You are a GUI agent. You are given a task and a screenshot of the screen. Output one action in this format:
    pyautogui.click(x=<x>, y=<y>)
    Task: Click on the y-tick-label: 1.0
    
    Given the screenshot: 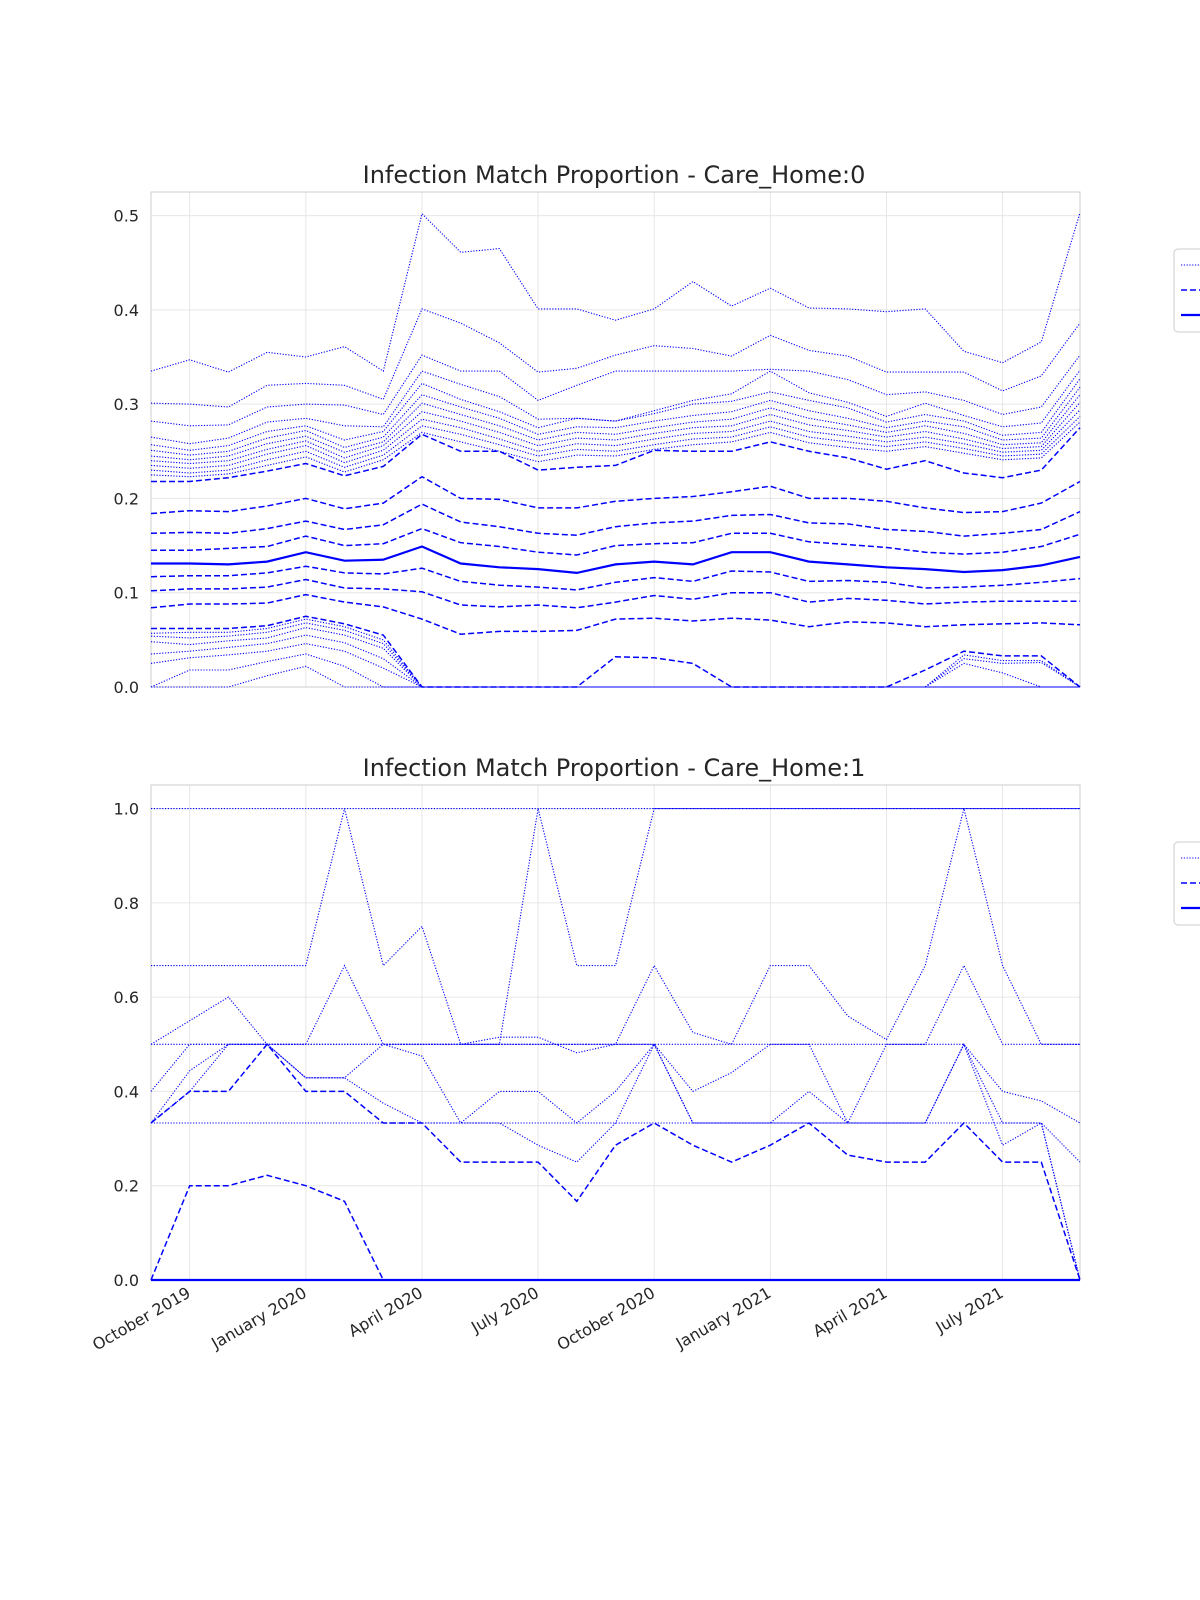 What is the action you would take?
    pyautogui.click(x=126, y=809)
    